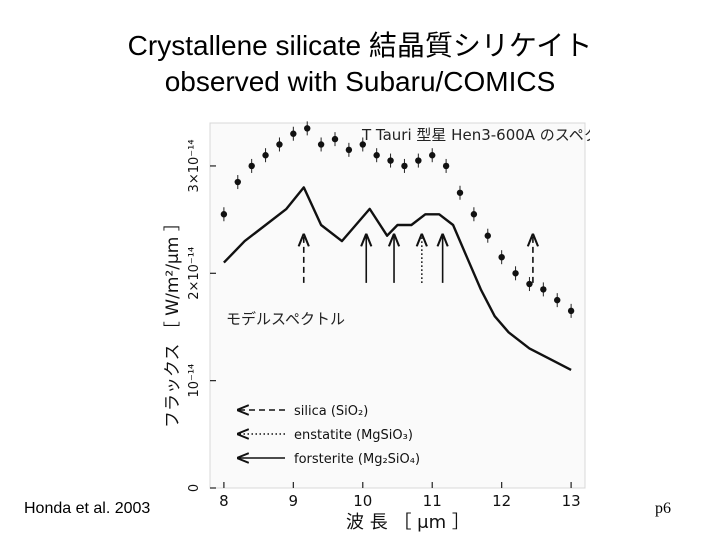 The width and height of the screenshot is (720, 540). What do you see at coordinates (360, 45) in the screenshot?
I see `slide-title-line1: Crystallene silicate 結晶質シリケイト` at bounding box center [360, 45].